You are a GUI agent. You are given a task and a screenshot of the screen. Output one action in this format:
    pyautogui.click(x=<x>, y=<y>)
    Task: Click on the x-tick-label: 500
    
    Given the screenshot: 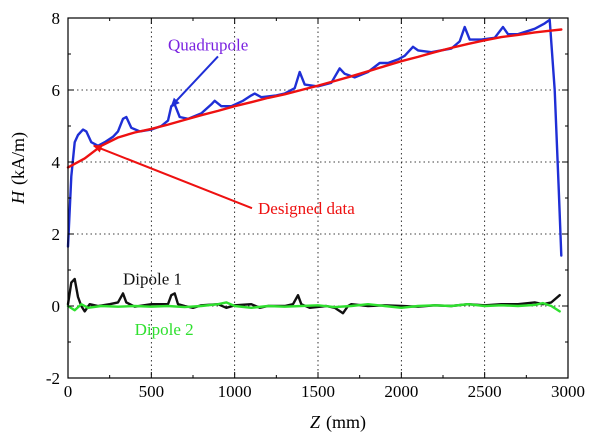 What is the action you would take?
    pyautogui.click(x=152, y=391)
    